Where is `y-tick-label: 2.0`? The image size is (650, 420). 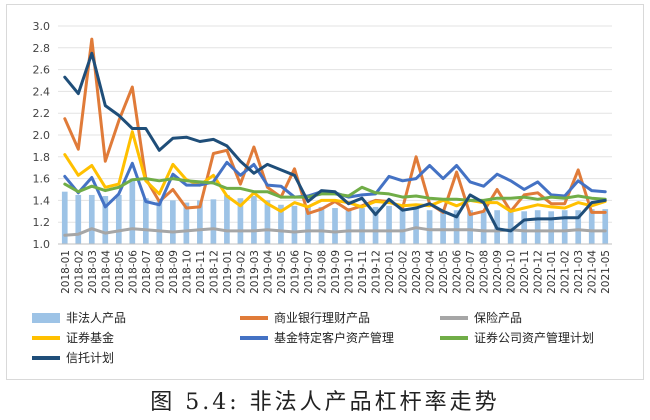
y-tick-label: 2.0 is located at coordinates (42, 135).